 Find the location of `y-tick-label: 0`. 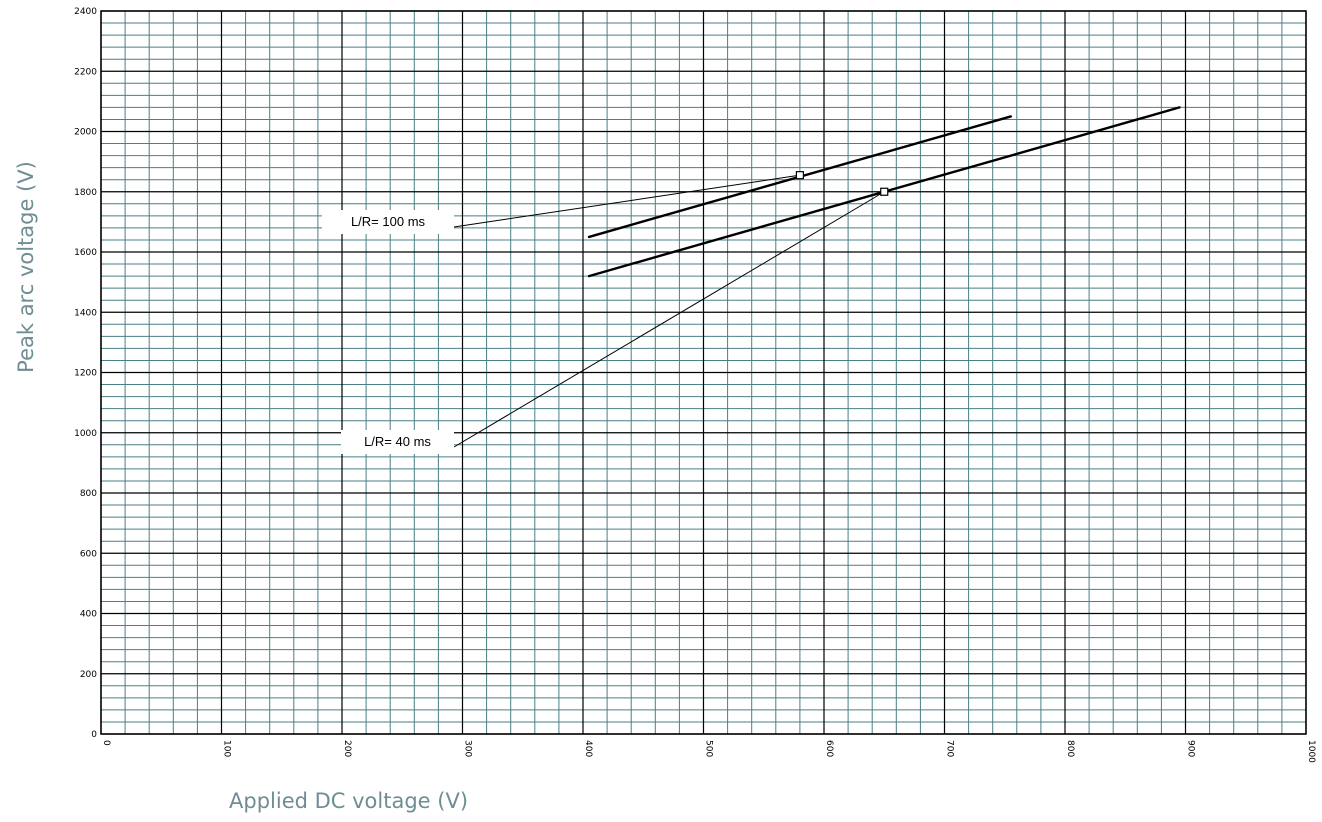

y-tick-label: 0 is located at coordinates (94, 735).